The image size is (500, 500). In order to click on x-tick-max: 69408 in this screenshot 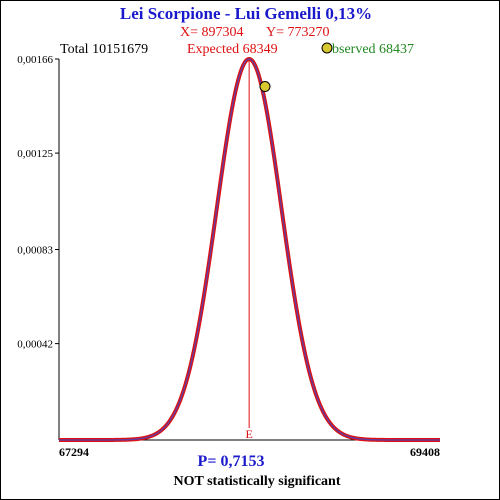, I will do `click(425, 452)`.